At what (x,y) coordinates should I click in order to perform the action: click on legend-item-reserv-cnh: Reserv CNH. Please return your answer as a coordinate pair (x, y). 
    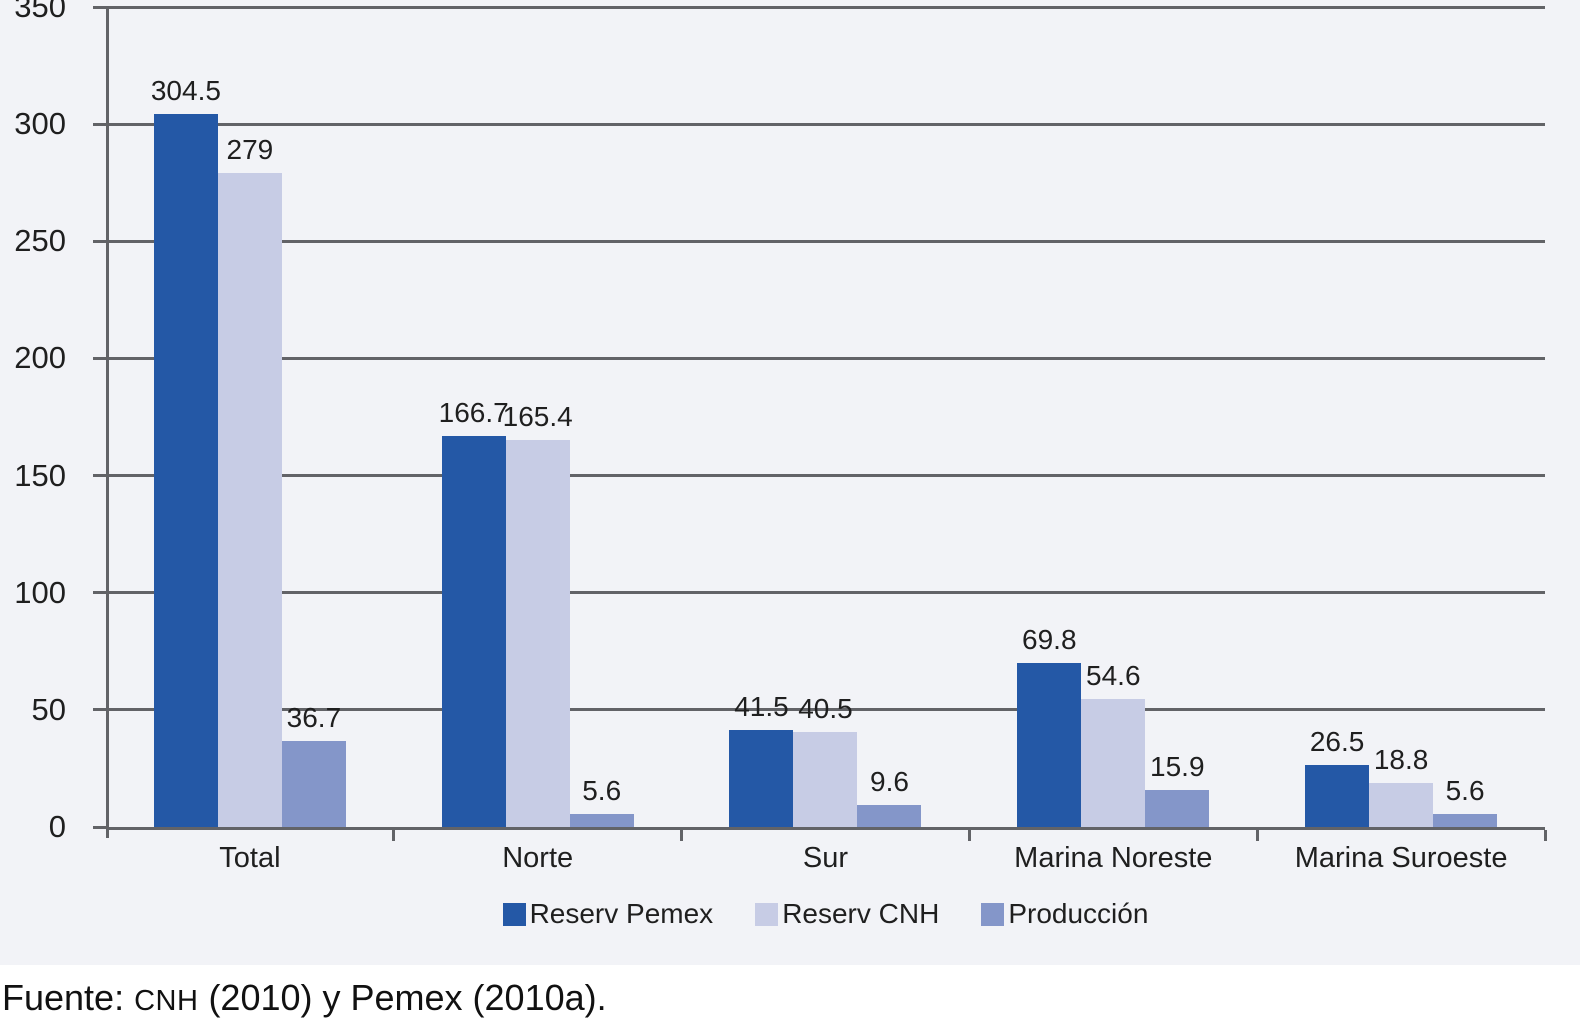
    Looking at the image, I should click on (847, 914).